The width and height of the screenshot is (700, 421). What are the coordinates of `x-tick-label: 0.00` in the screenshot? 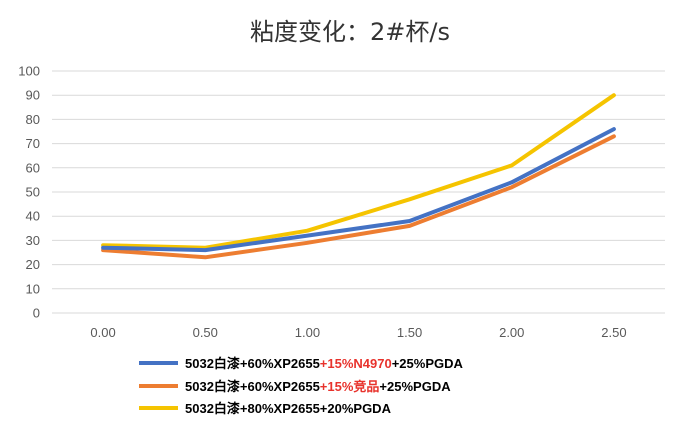 It's located at (102, 332).